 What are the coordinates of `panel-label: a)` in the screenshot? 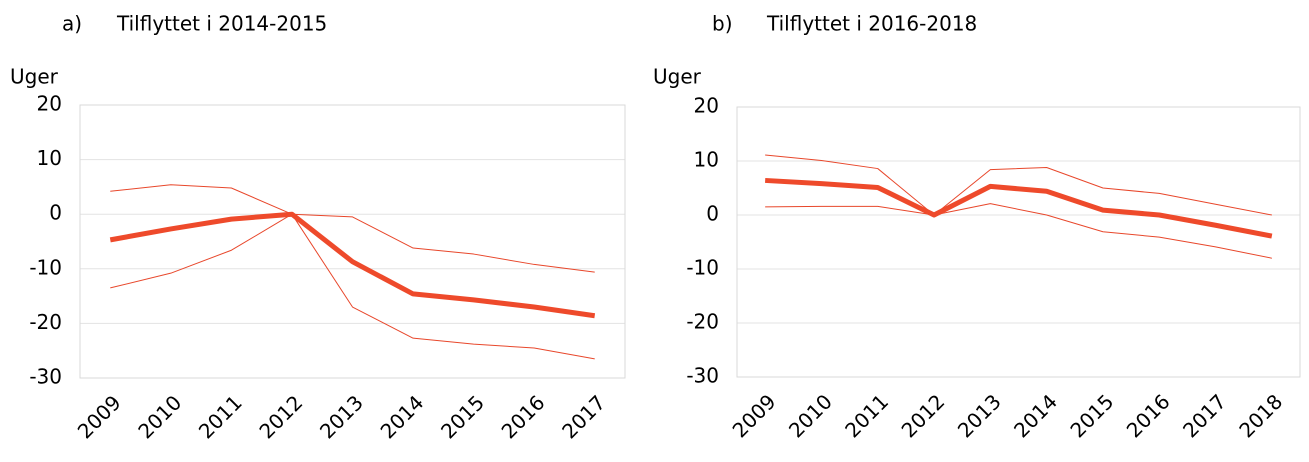 It's located at (72, 24).